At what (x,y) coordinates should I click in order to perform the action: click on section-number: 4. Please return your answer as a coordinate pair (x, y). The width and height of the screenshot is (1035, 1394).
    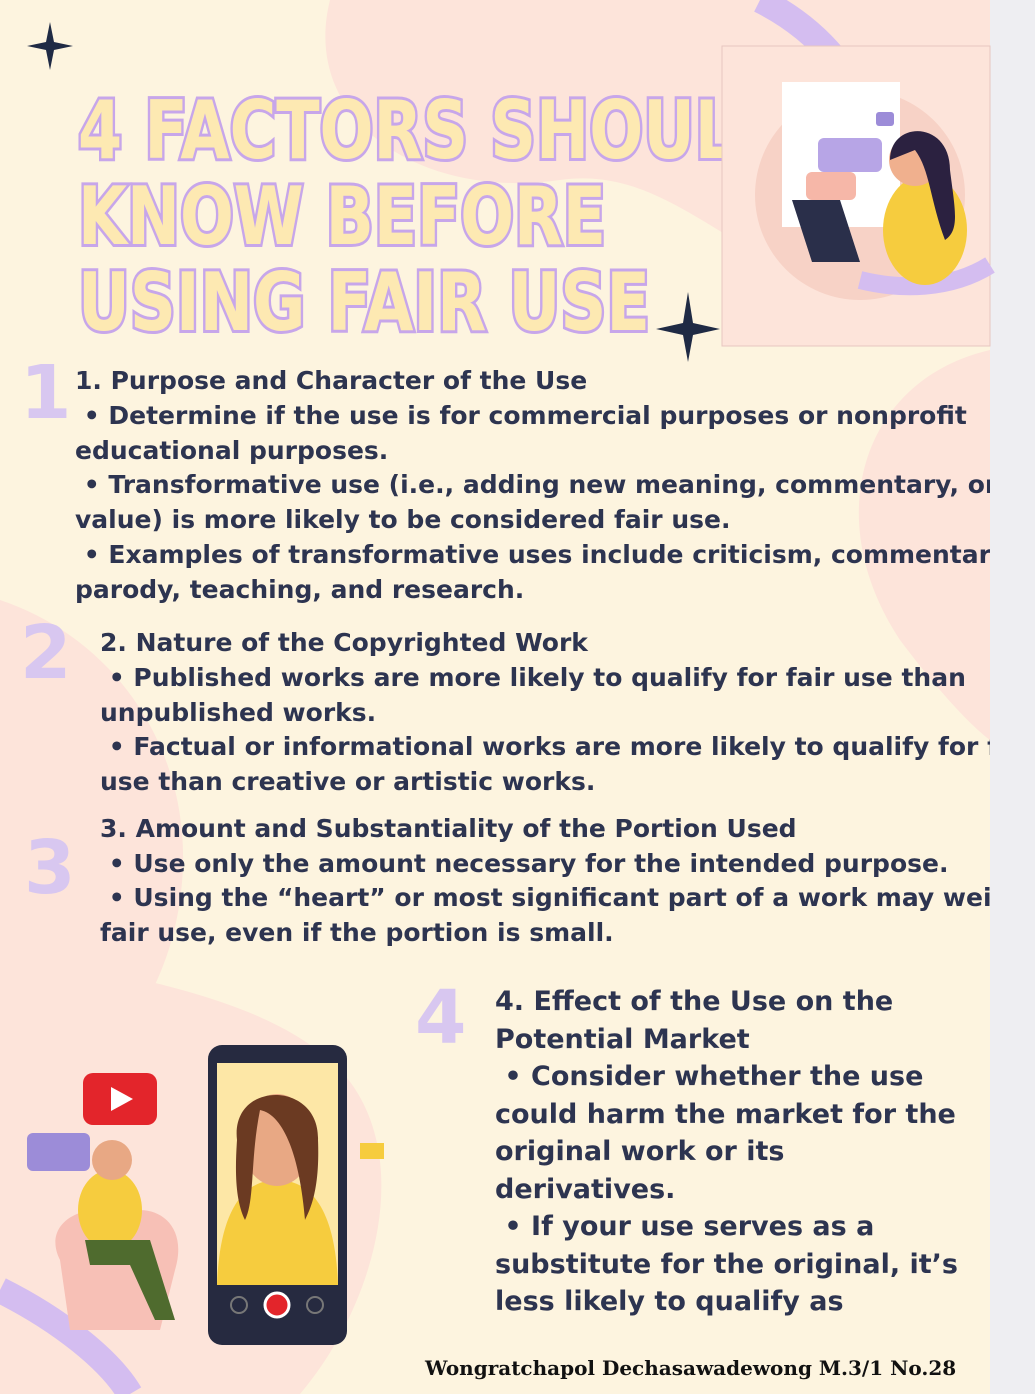
    Looking at the image, I should click on (441, 1018).